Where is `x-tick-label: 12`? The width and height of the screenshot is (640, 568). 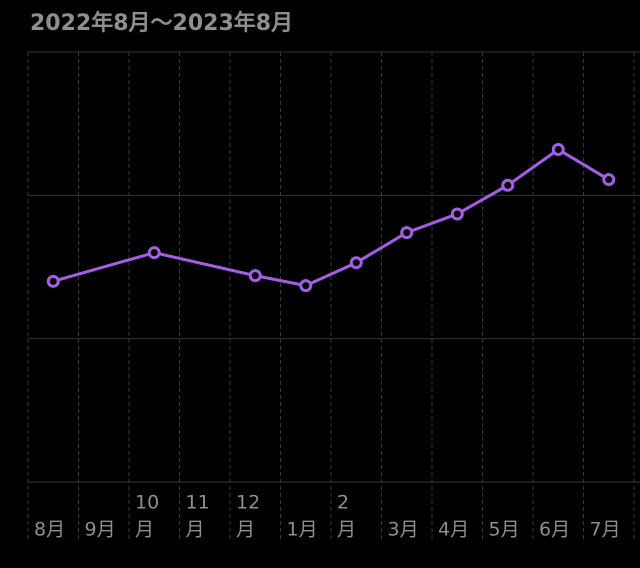 x-tick-label: 12 is located at coordinates (248, 503).